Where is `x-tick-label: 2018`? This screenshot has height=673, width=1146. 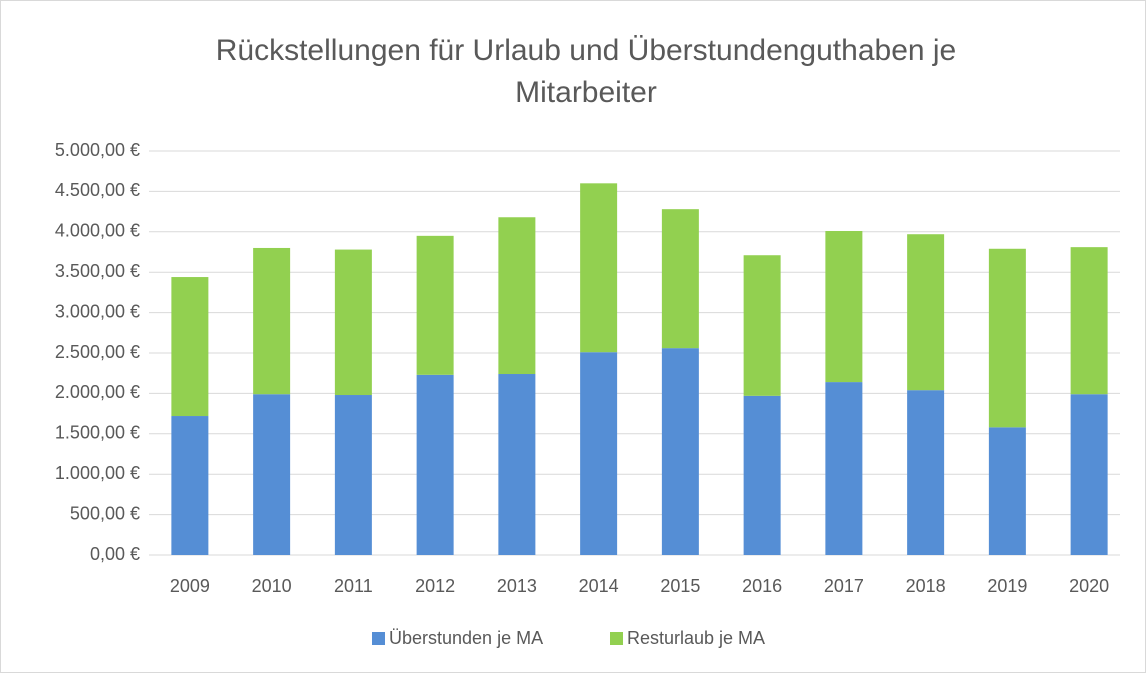 x-tick-label: 2018 is located at coordinates (926, 586).